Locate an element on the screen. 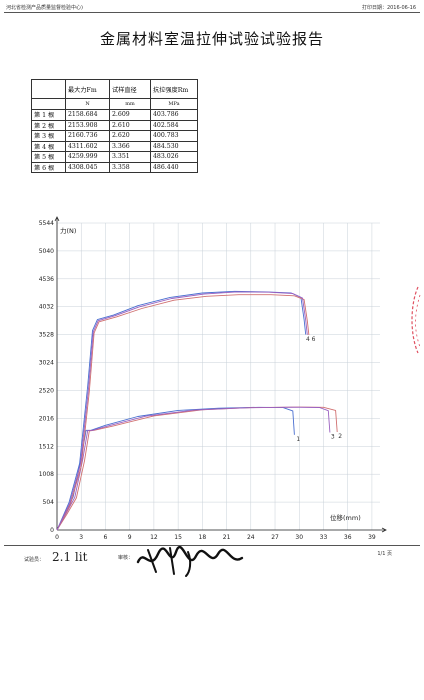  x-tick-label: 33 is located at coordinates (324, 537).